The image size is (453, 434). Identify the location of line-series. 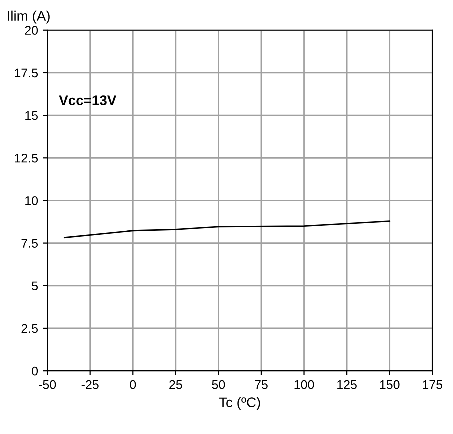
(227, 229).